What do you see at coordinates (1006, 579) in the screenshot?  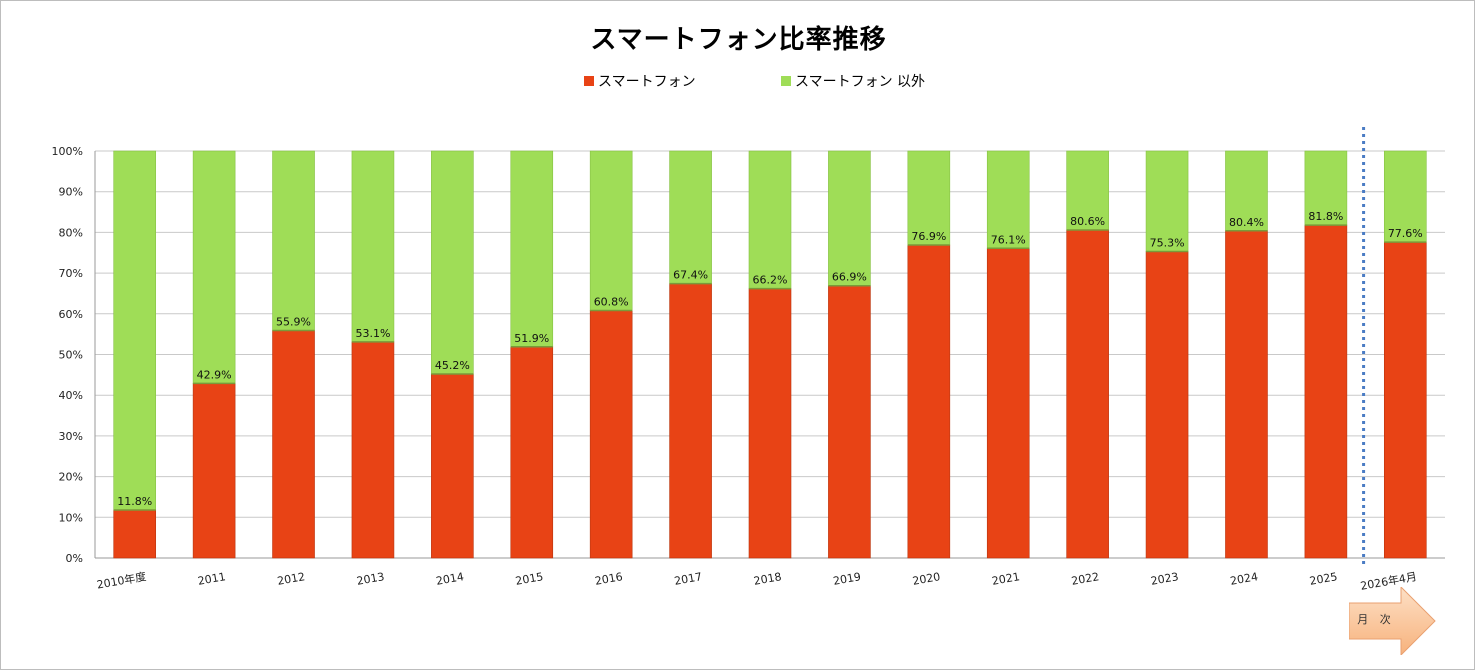 I see `x-tick-label: 2021` at bounding box center [1006, 579].